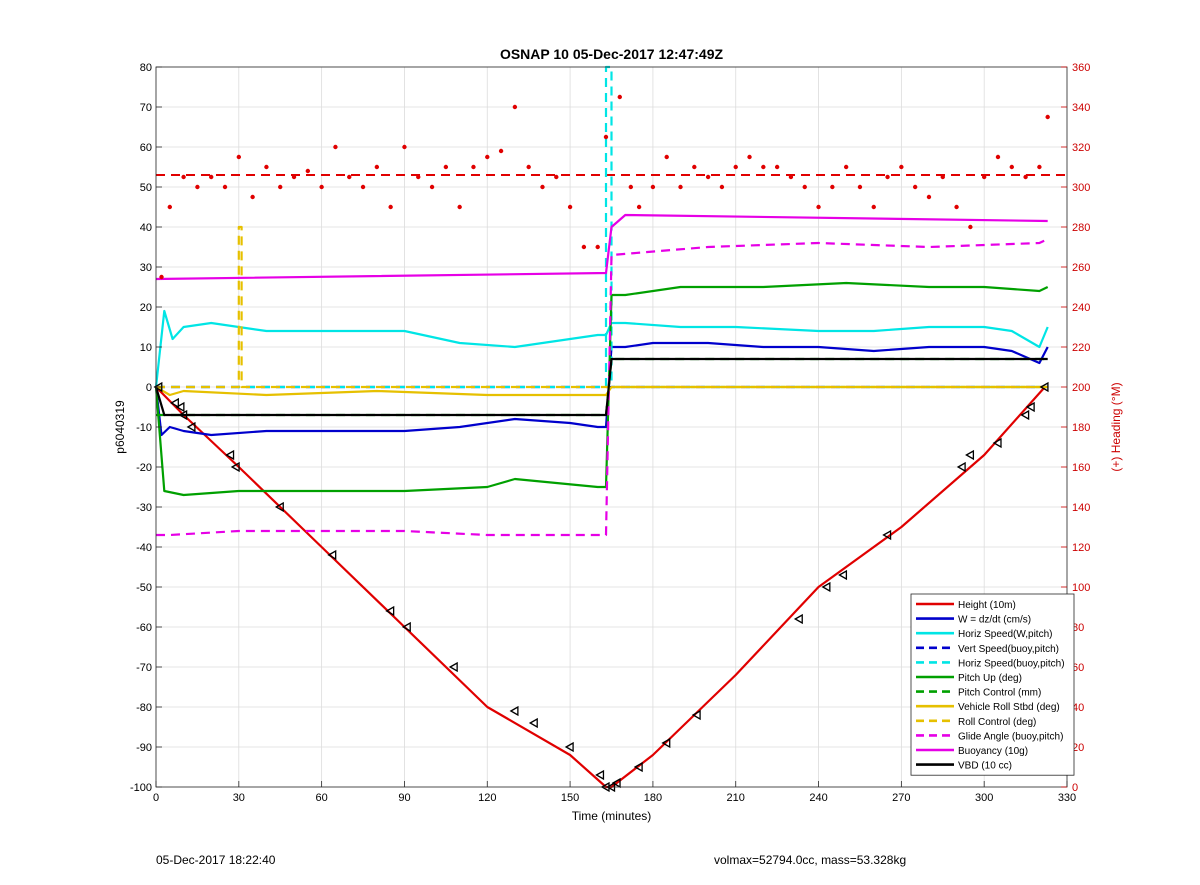  What do you see at coordinates (146, 108) in the screenshot?
I see `y-tick-label: 70` at bounding box center [146, 108].